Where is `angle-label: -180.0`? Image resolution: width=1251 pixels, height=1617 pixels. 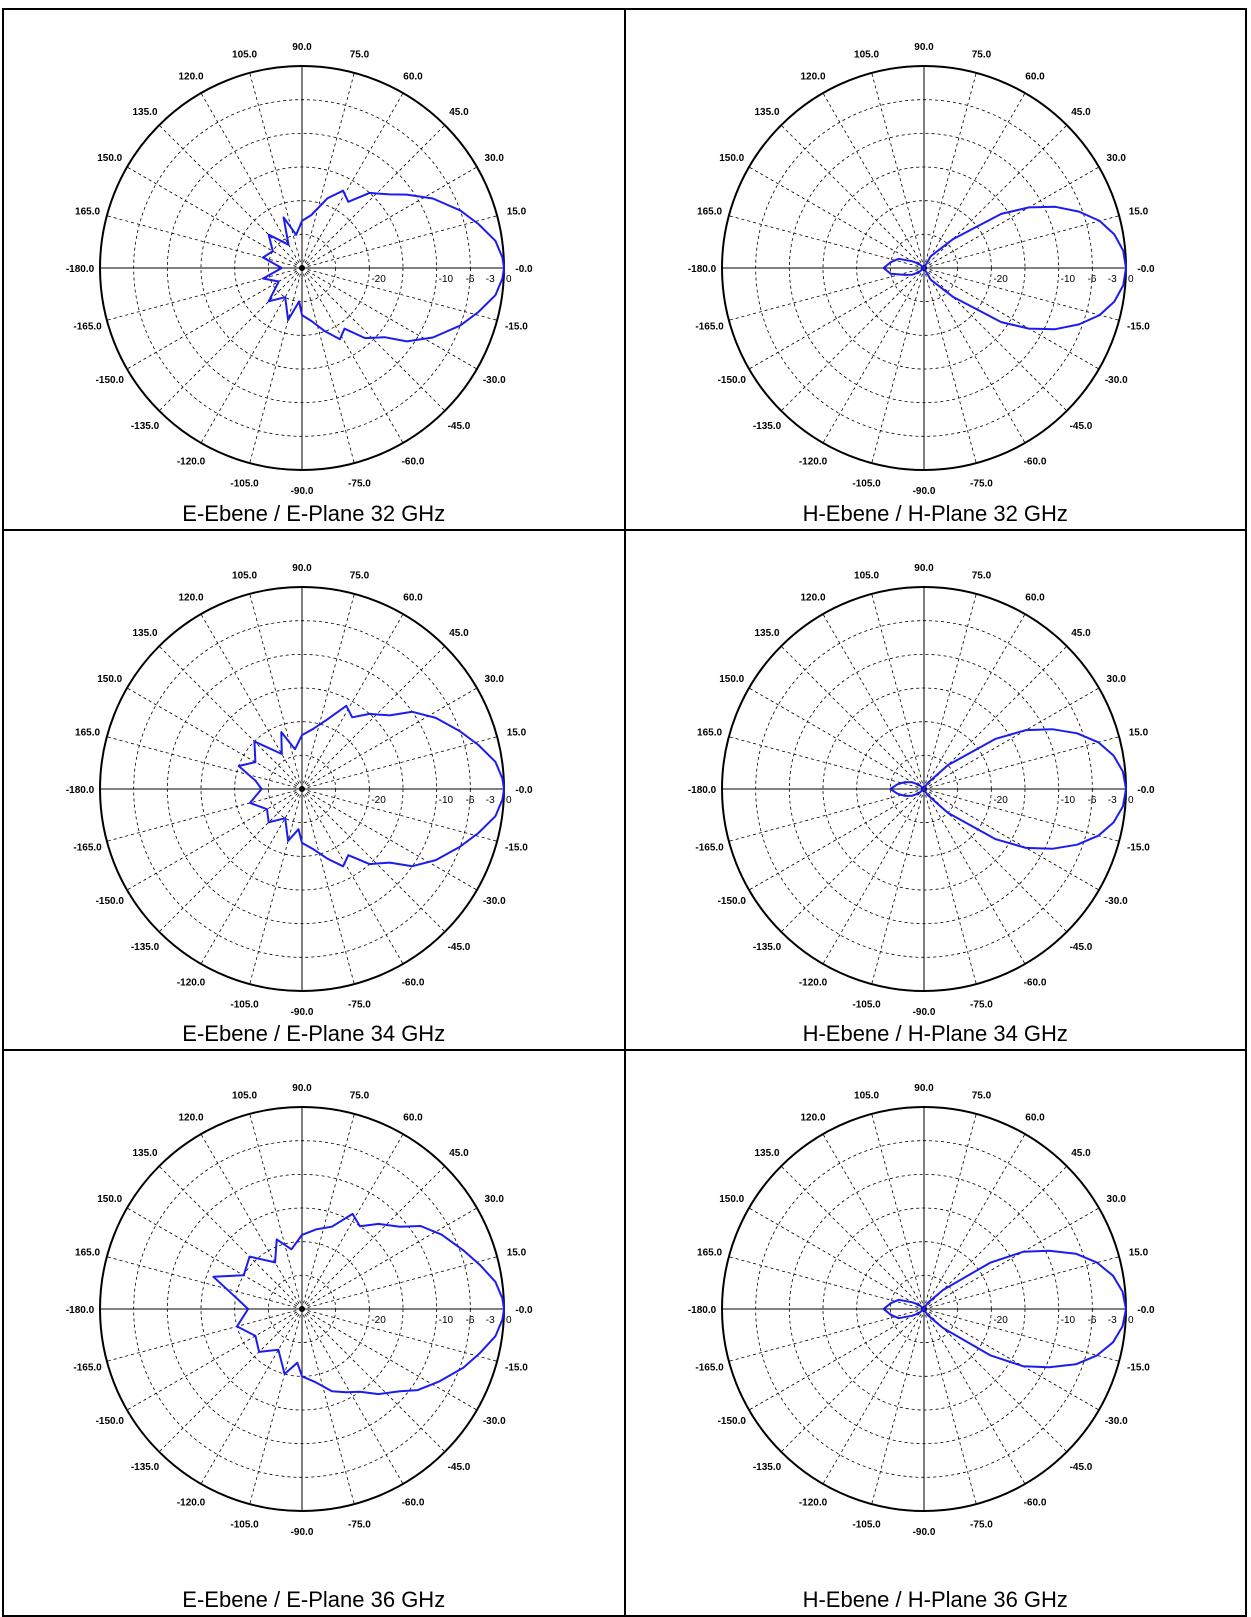
angle-label: -180.0 is located at coordinates (80, 1310).